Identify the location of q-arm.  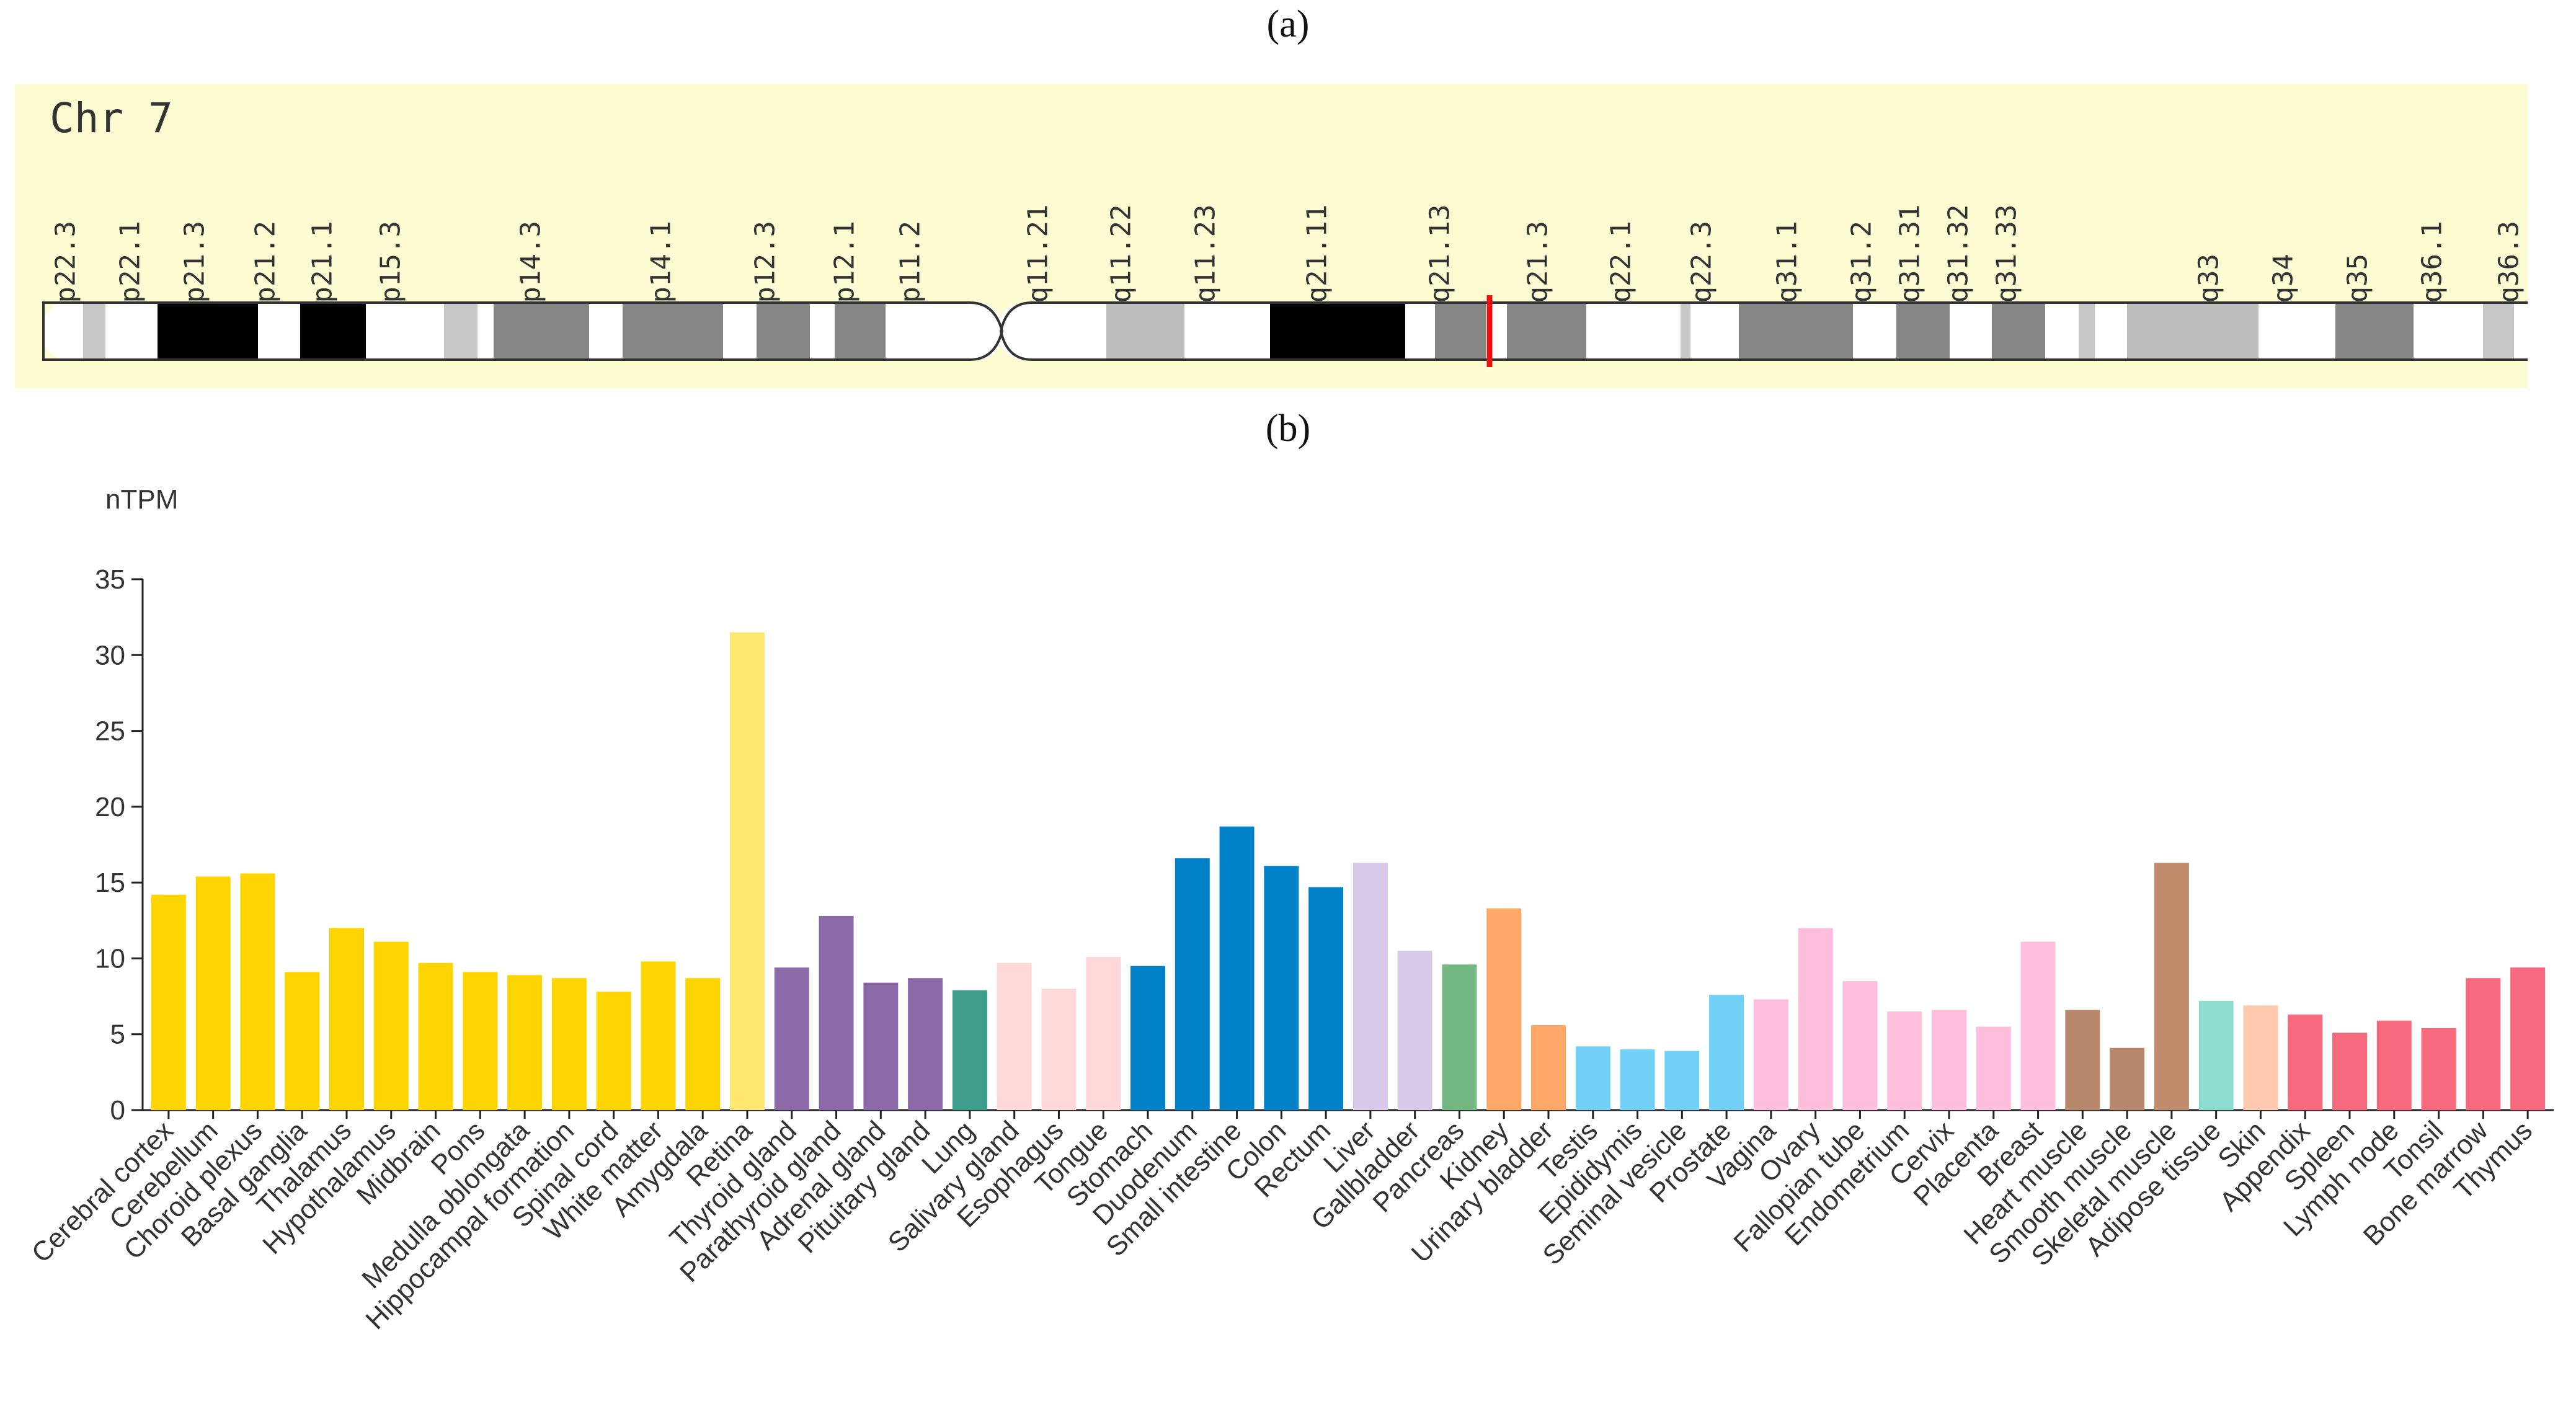
(1763, 331).